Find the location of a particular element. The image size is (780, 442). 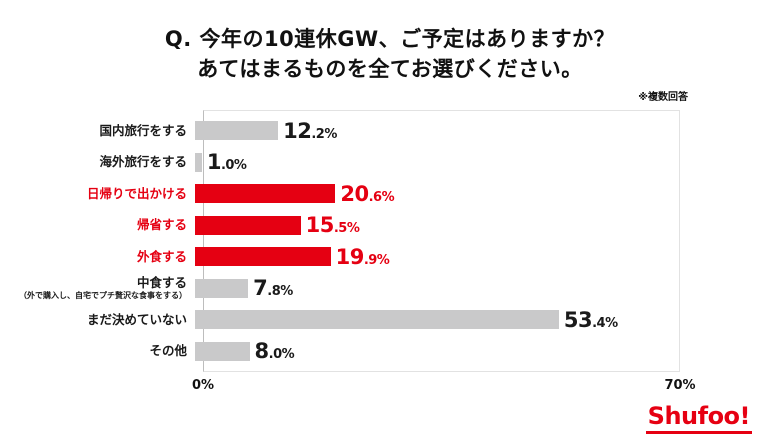

category-label-cell: まだ決めていない is located at coordinates (97, 319).